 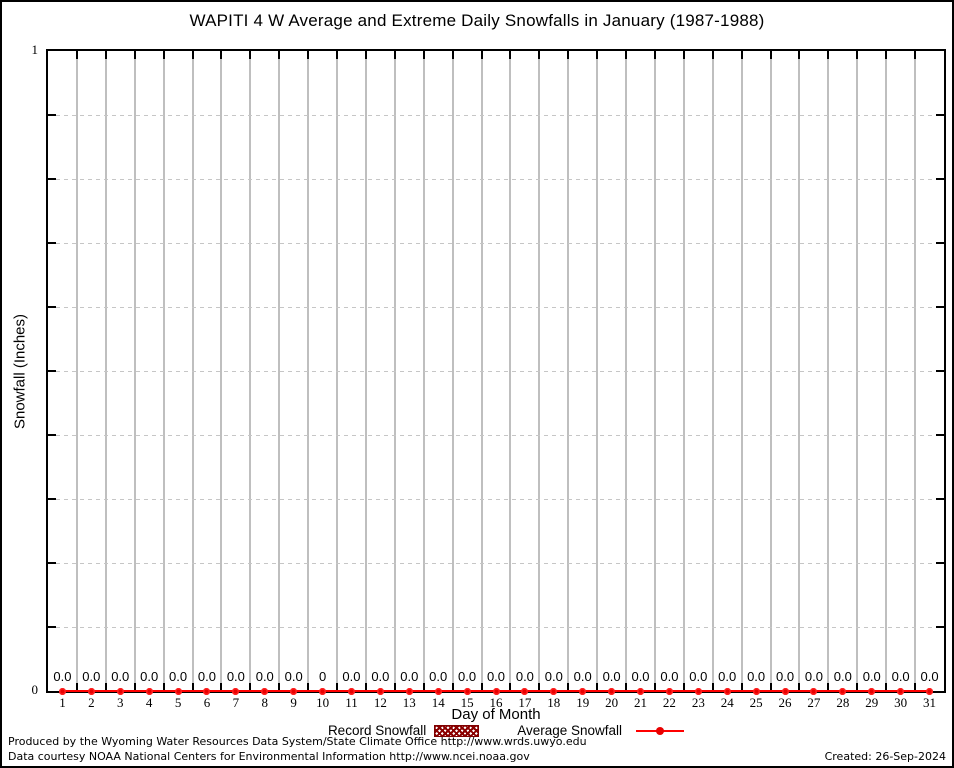 I want to click on x-tick-label: 6, so click(x=207, y=702).